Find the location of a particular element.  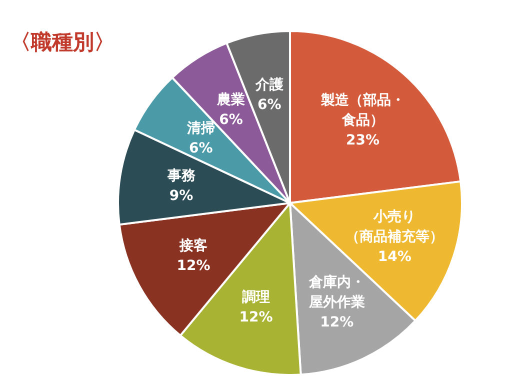

slice-label: 農業 is located at coordinates (231, 100).